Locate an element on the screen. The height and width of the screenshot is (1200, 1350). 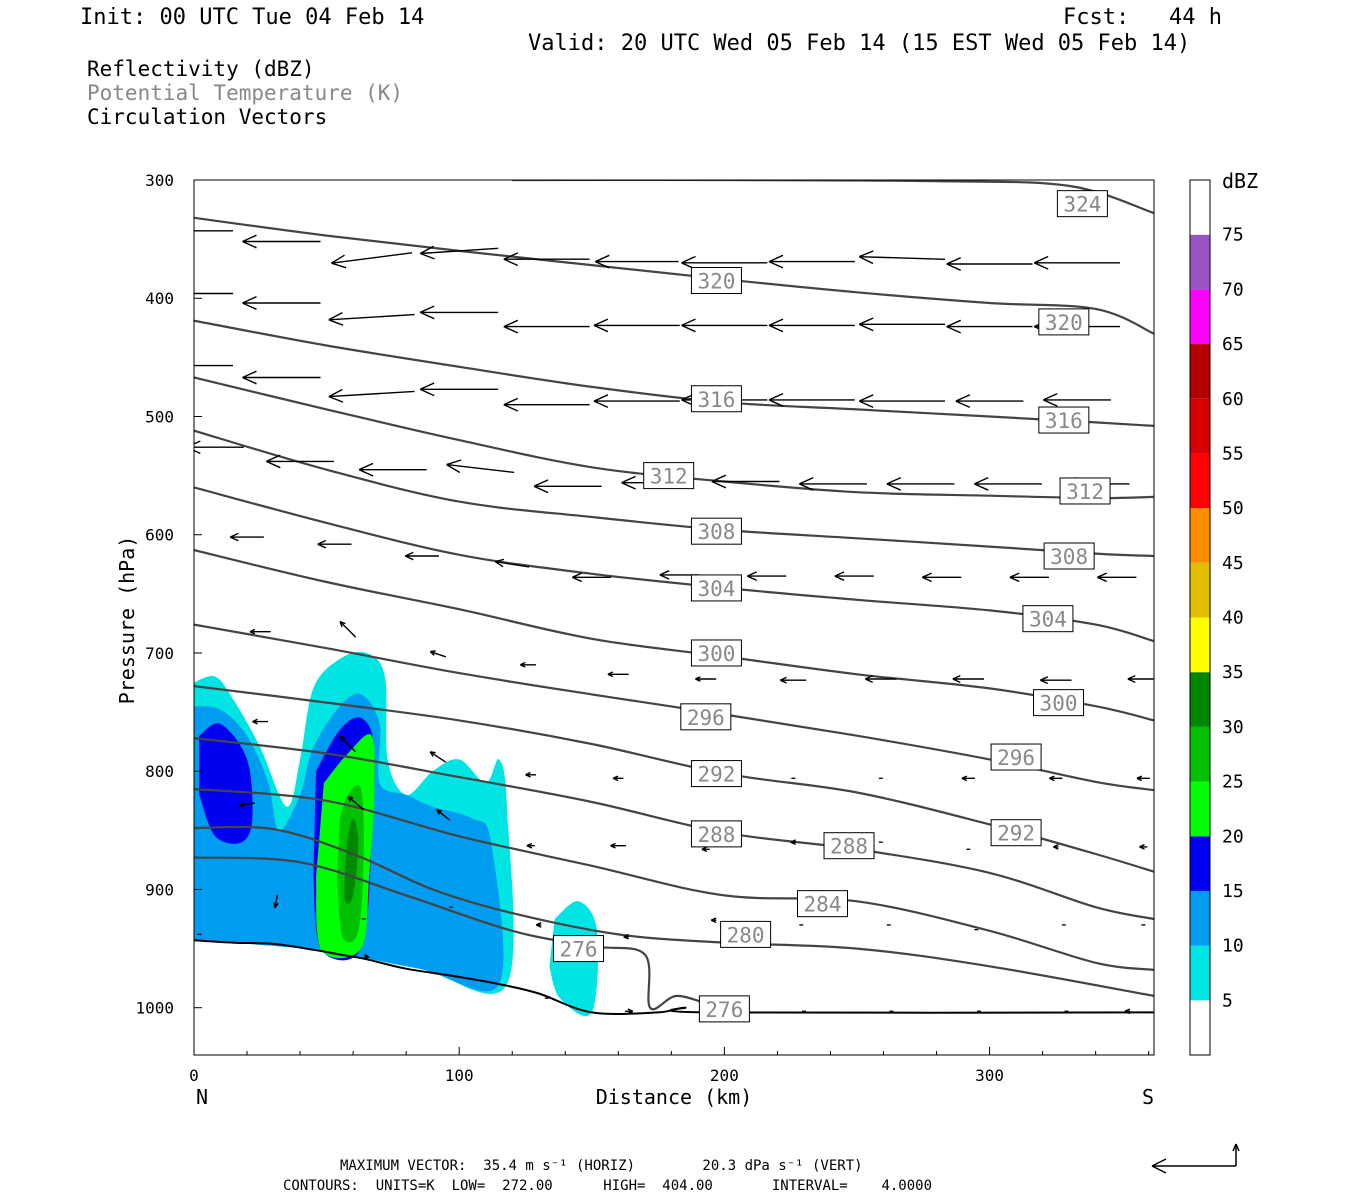
colorbar-level-label: 10 is located at coordinates (1233, 946).